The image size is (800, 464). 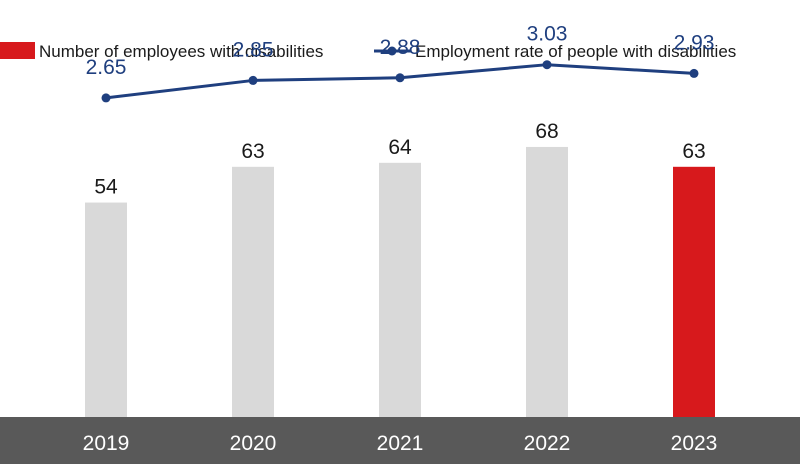 I want to click on rate-value-label-2019: 2.65, so click(x=106, y=67).